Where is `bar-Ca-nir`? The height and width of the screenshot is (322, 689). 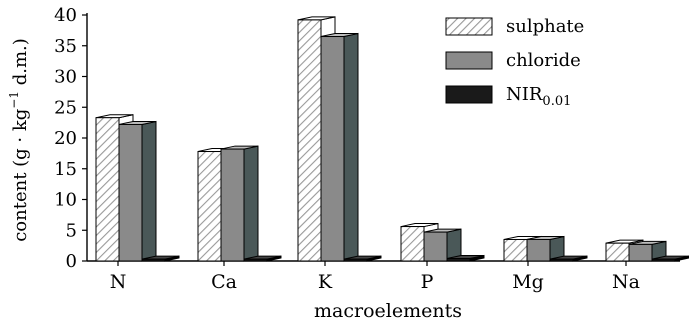
bar-Ca-nir is located at coordinates (262, 258).